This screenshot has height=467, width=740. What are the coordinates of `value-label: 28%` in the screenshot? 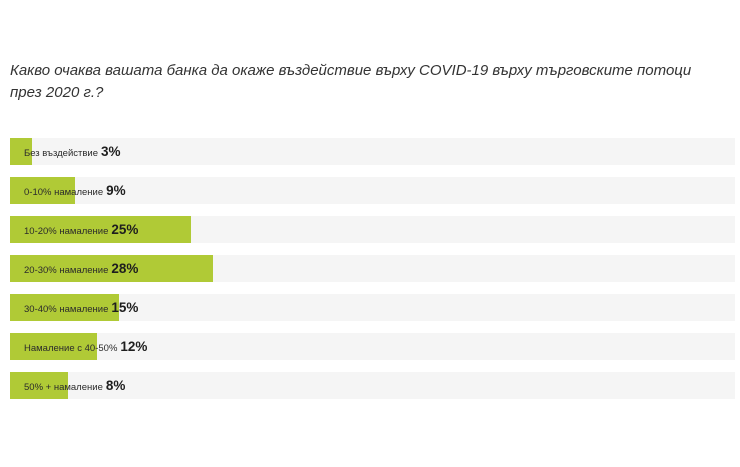 It's located at (125, 268).